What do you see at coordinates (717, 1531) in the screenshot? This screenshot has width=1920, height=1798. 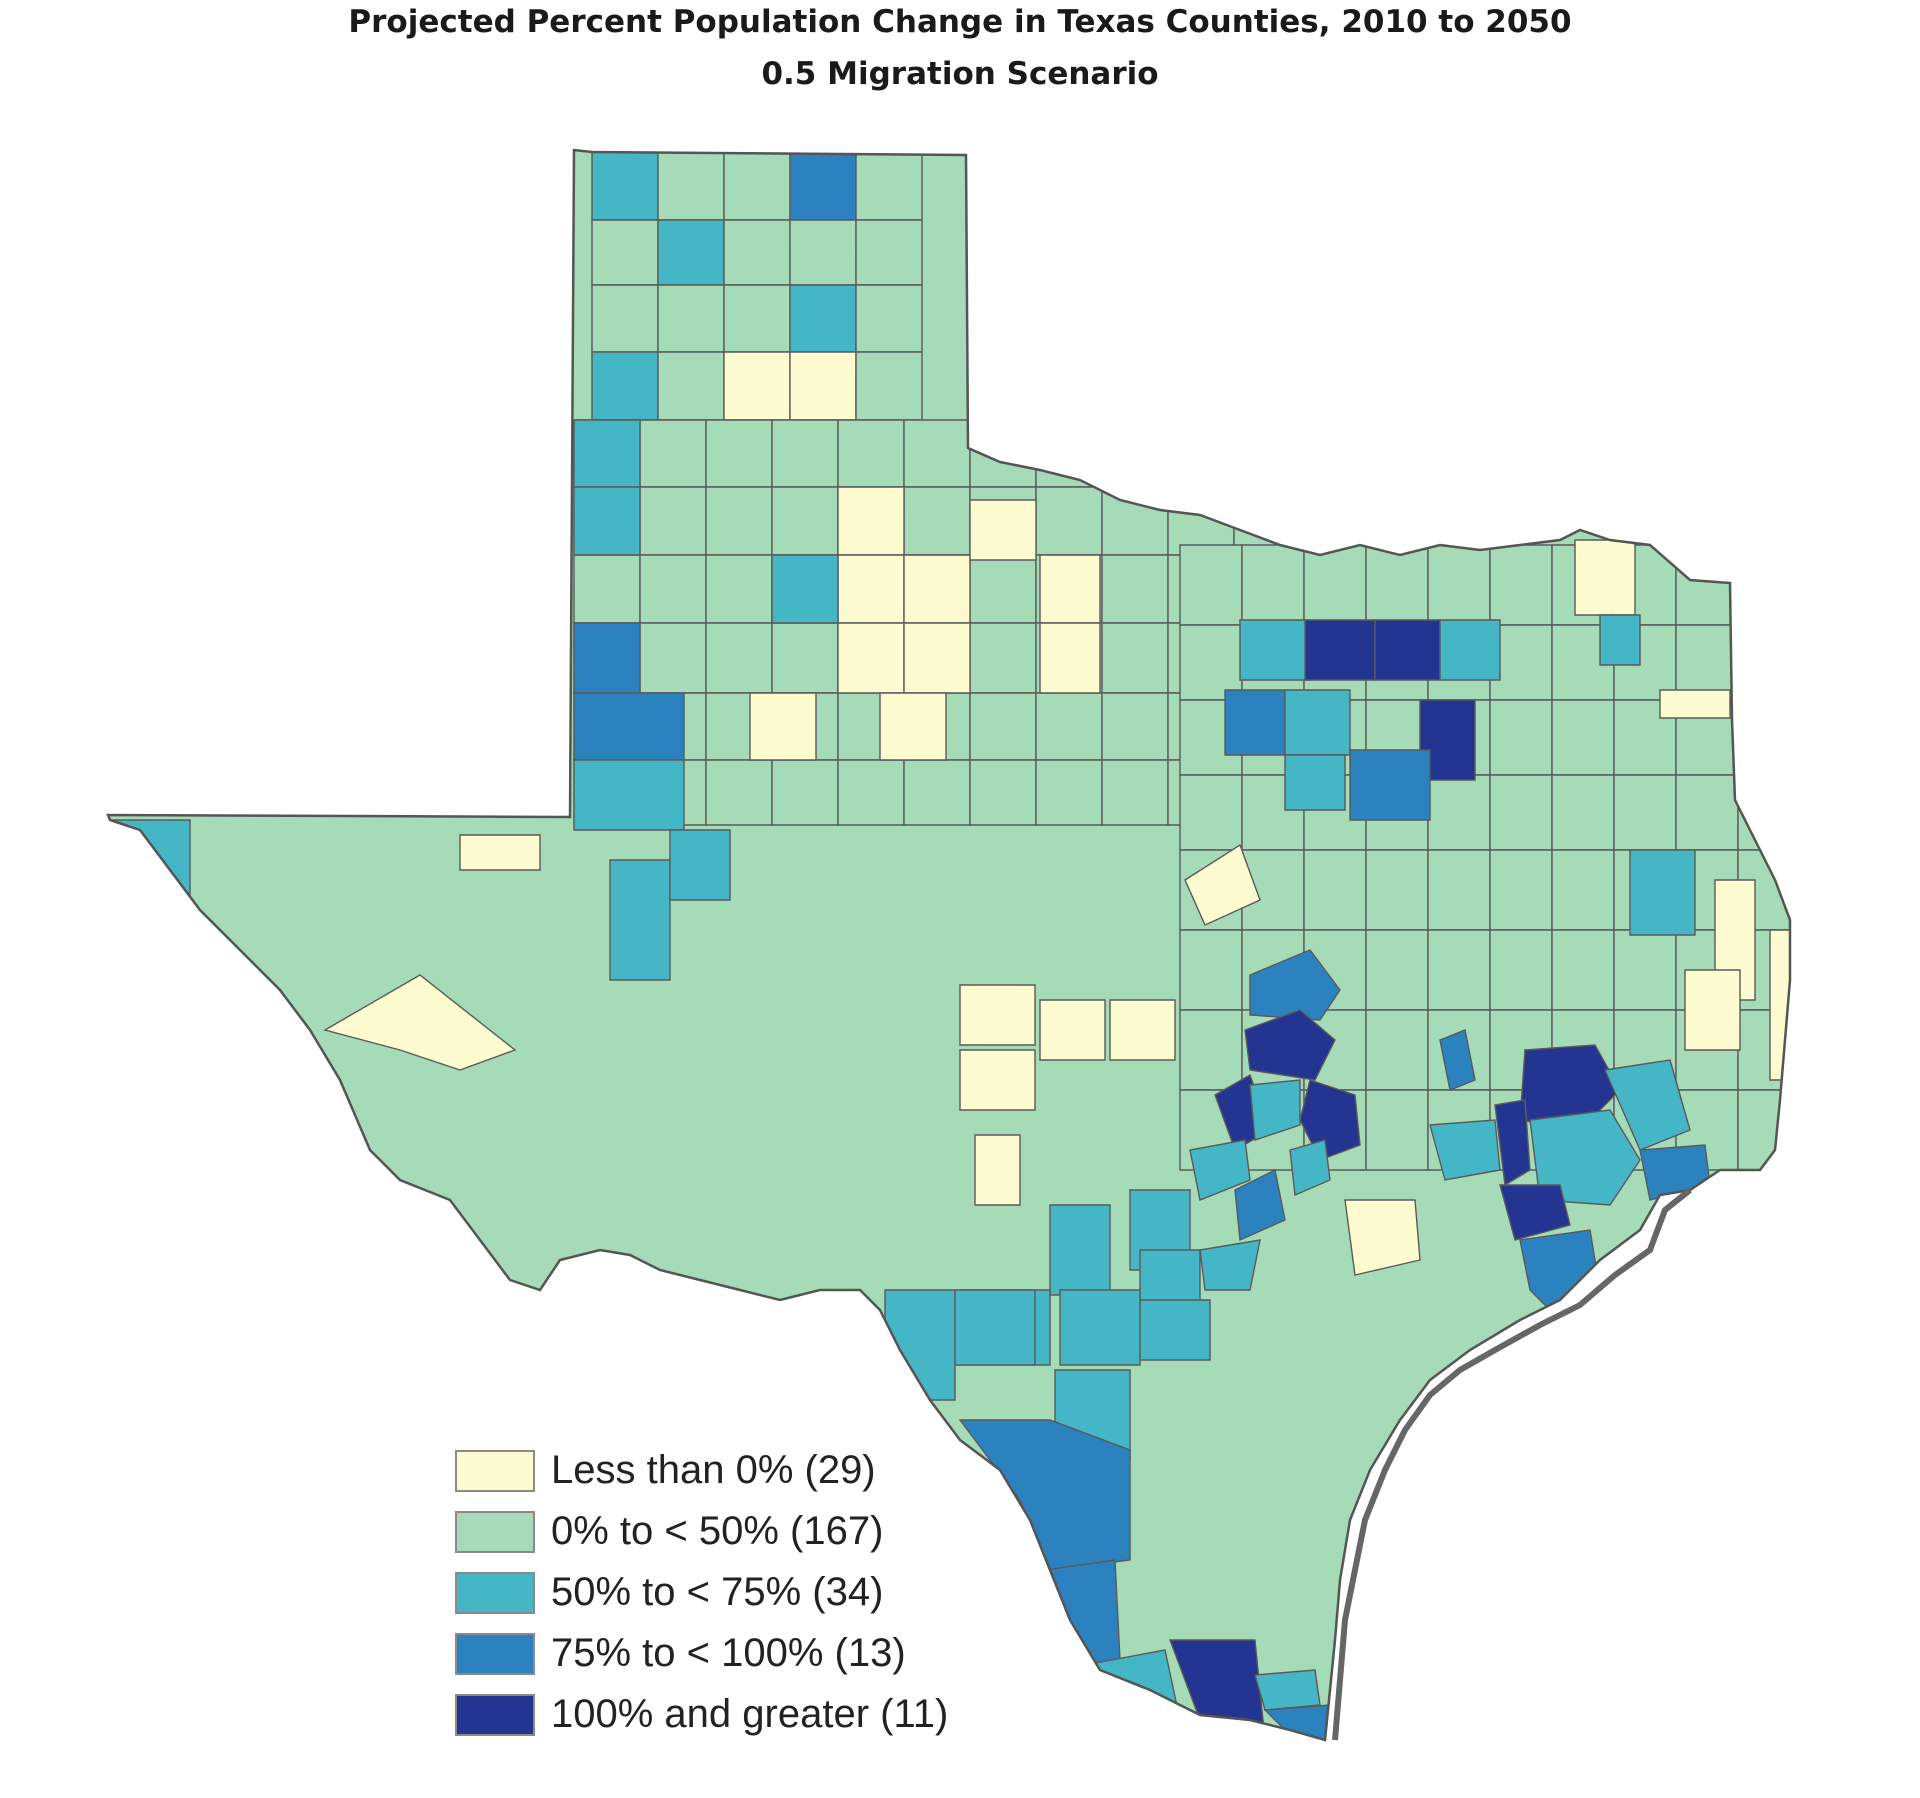 I see `legend-label: 0% to < 50% (167)` at bounding box center [717, 1531].